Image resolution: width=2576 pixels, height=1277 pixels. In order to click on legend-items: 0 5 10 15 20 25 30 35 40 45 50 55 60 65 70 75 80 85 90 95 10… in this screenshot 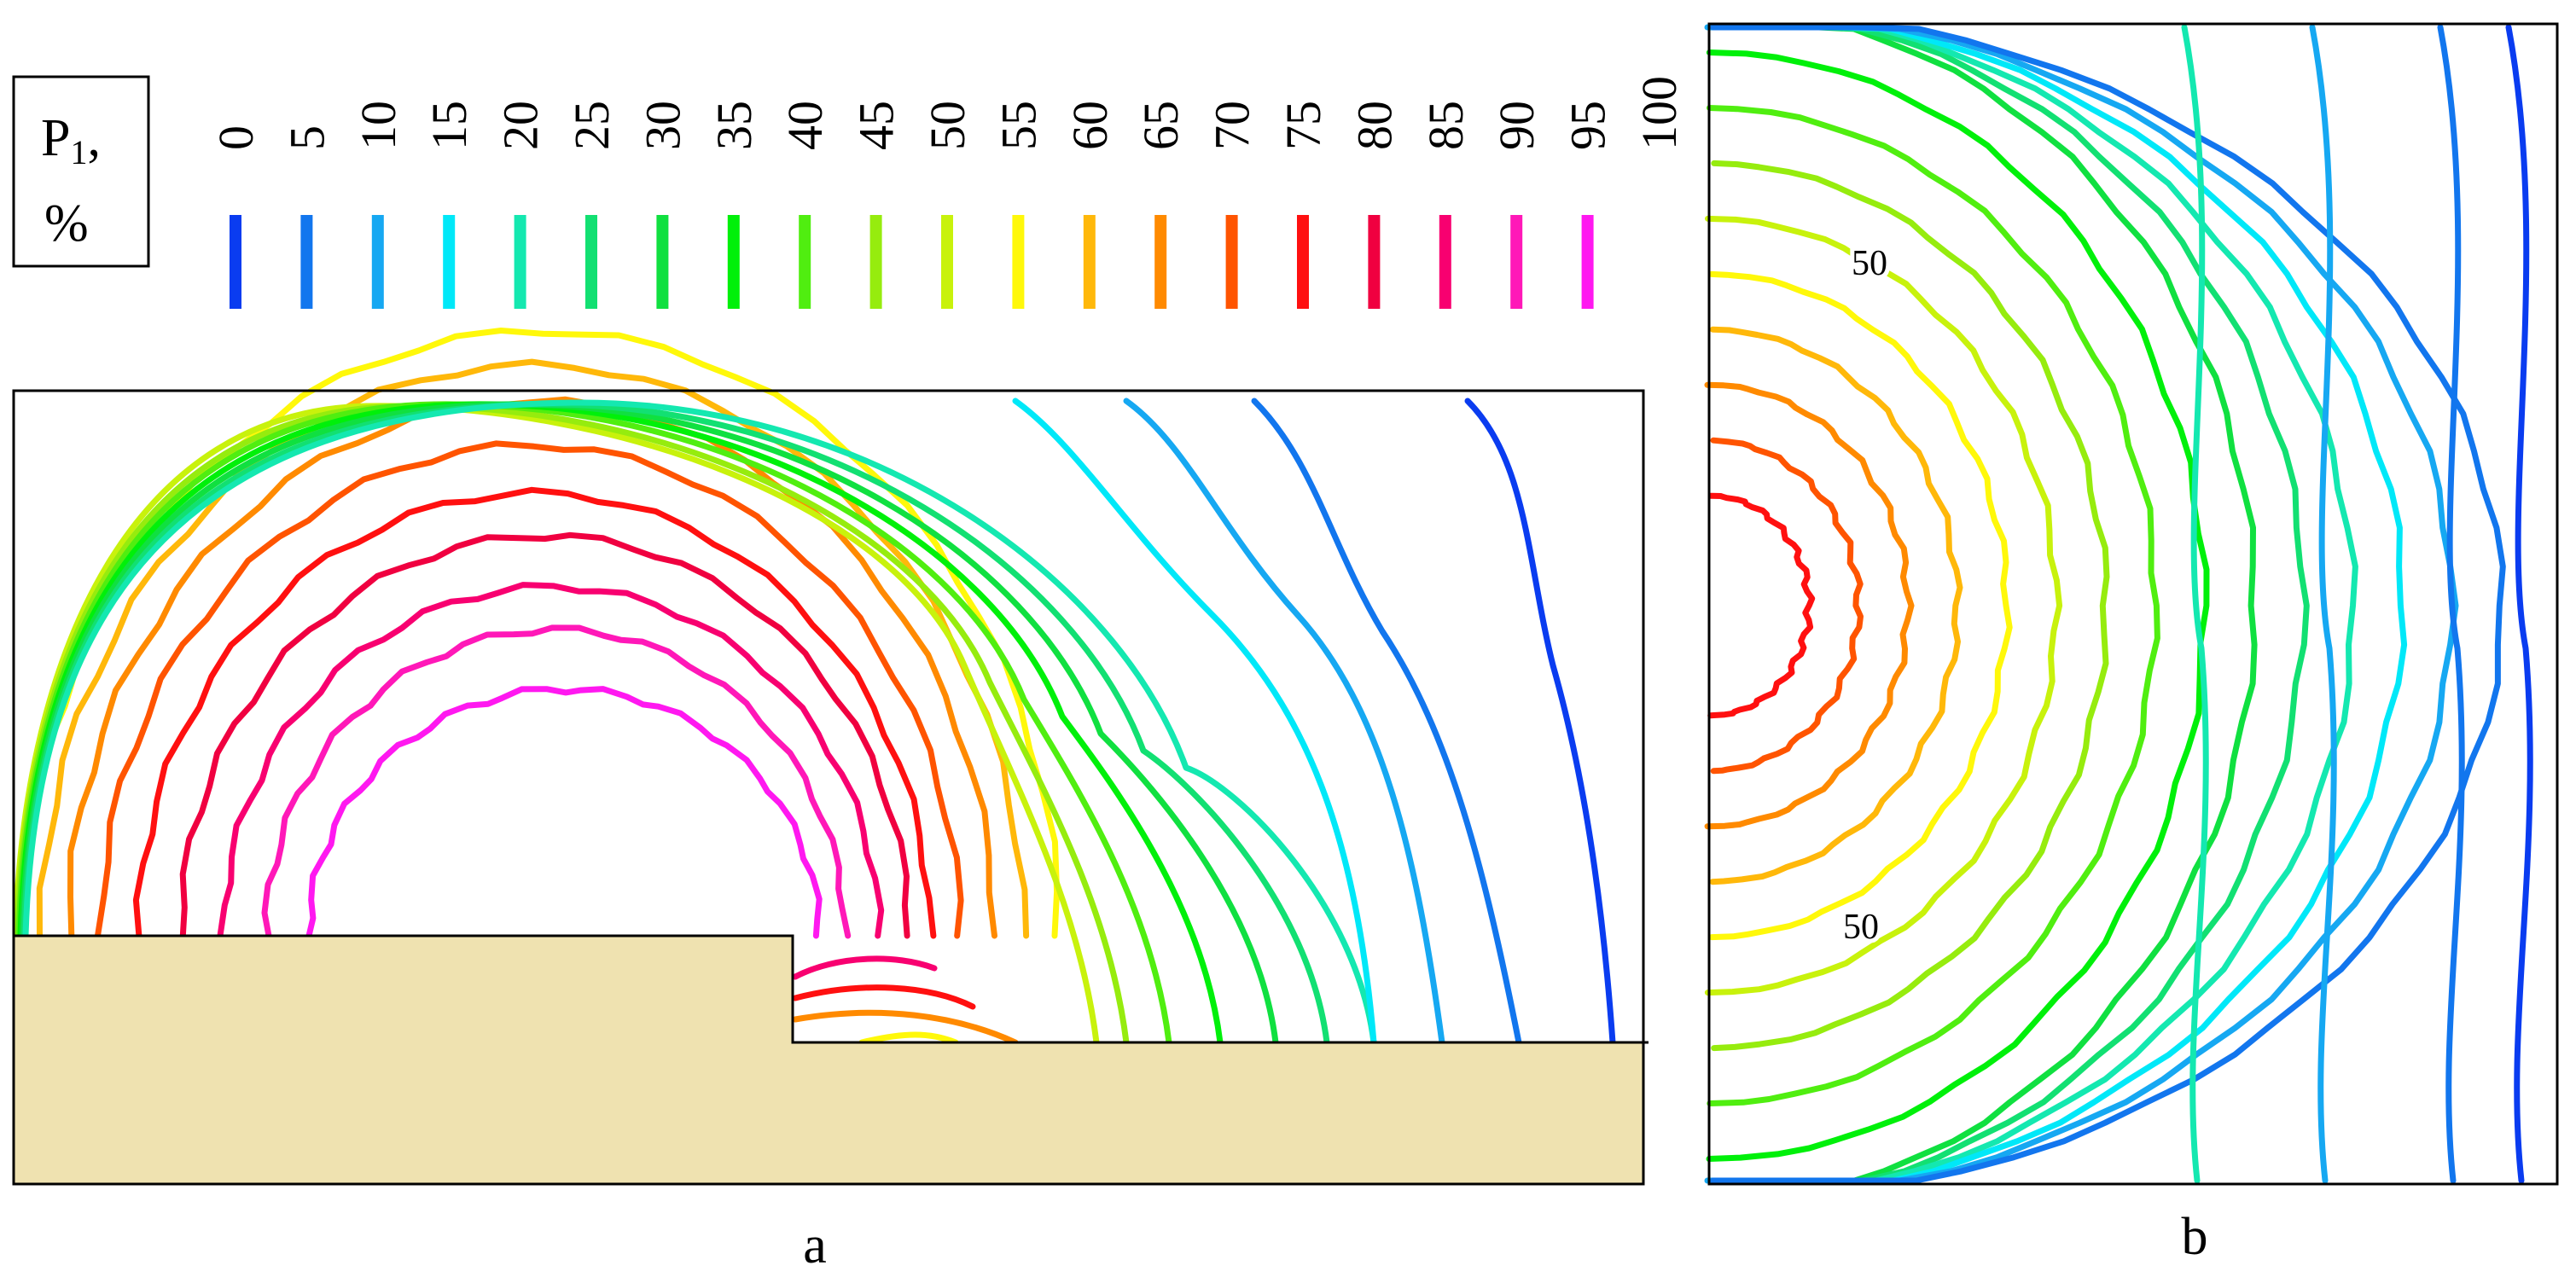, I will do `click(947, 193)`.